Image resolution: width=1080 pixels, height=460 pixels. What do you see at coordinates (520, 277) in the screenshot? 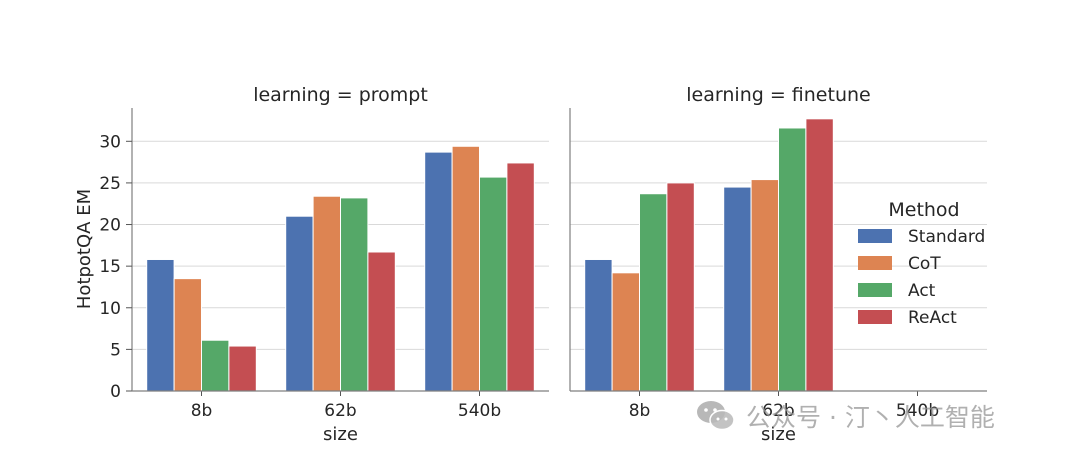
I see `bar-learning-prompt-540b-react` at bounding box center [520, 277].